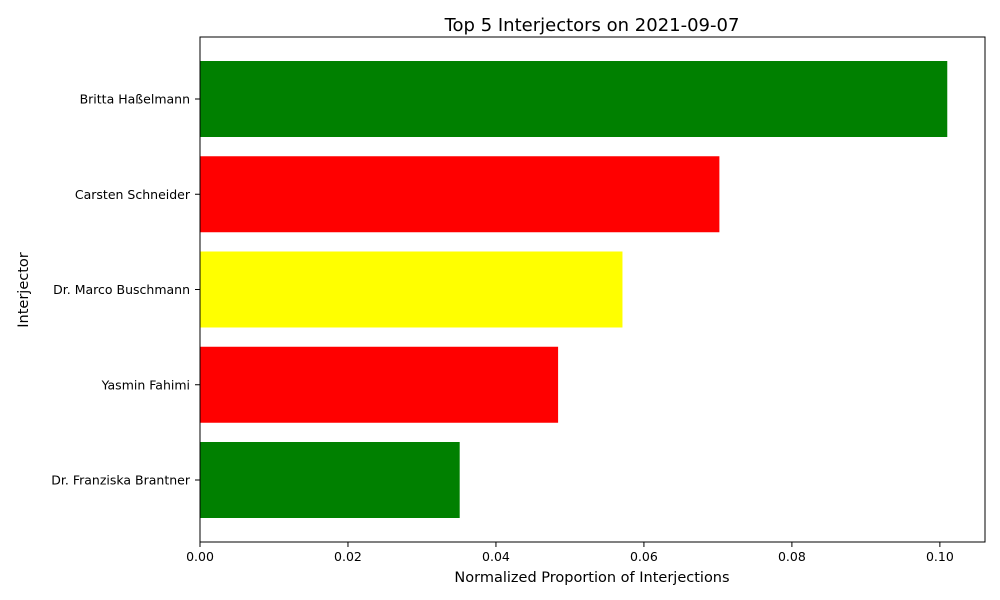 This screenshot has height=600, width=1000. Describe the element at coordinates (133, 194) in the screenshot. I see `y-tick-label: Carsten Schneider` at that location.